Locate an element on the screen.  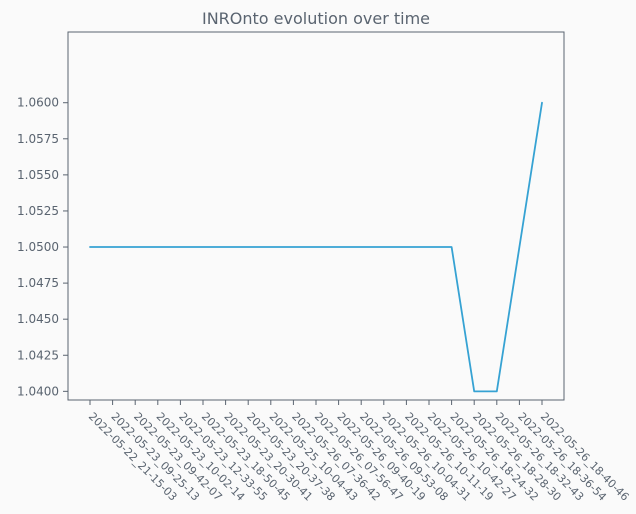
y-tick-label: 1.0550 is located at coordinates (38, 175).